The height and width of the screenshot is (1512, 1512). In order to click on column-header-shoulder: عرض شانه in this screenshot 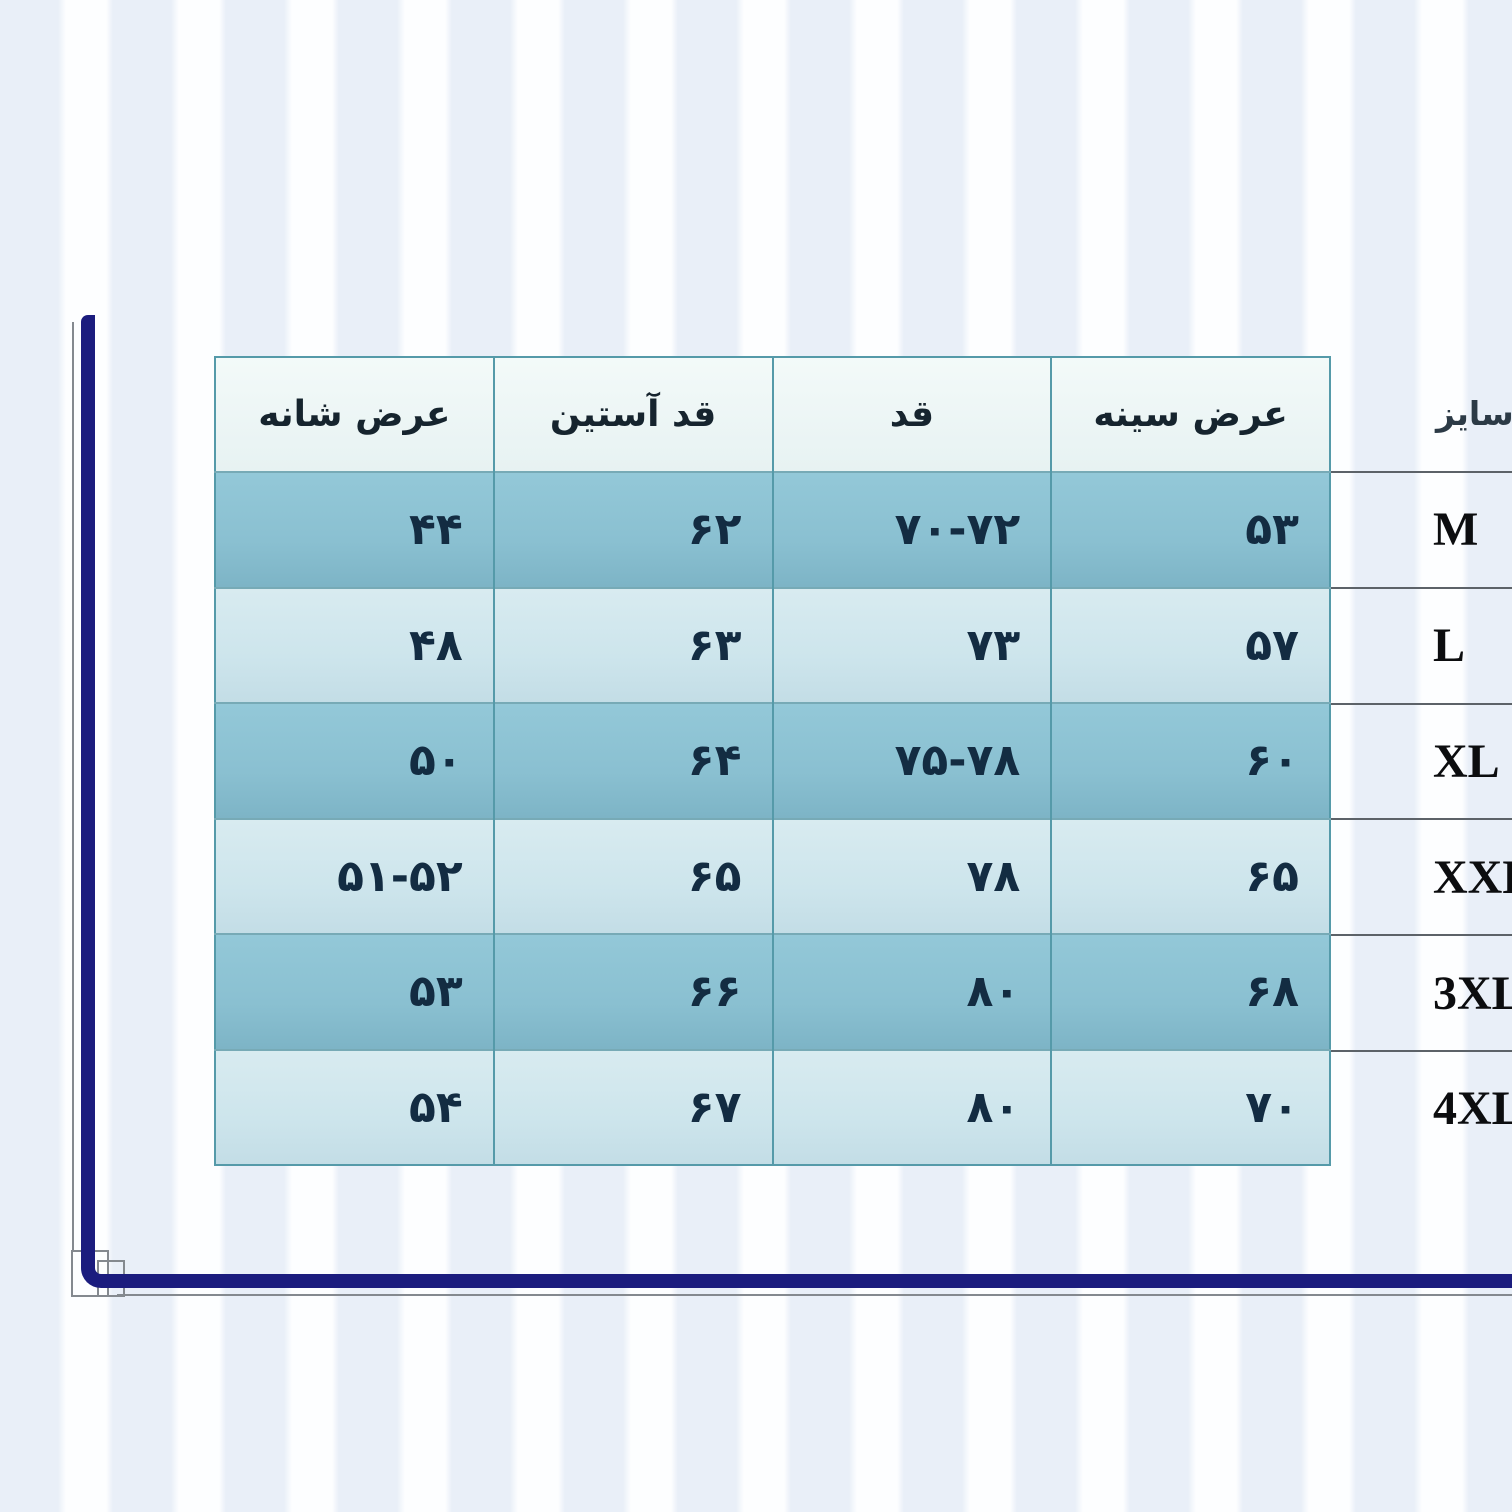, I will do `click(354, 414)`.